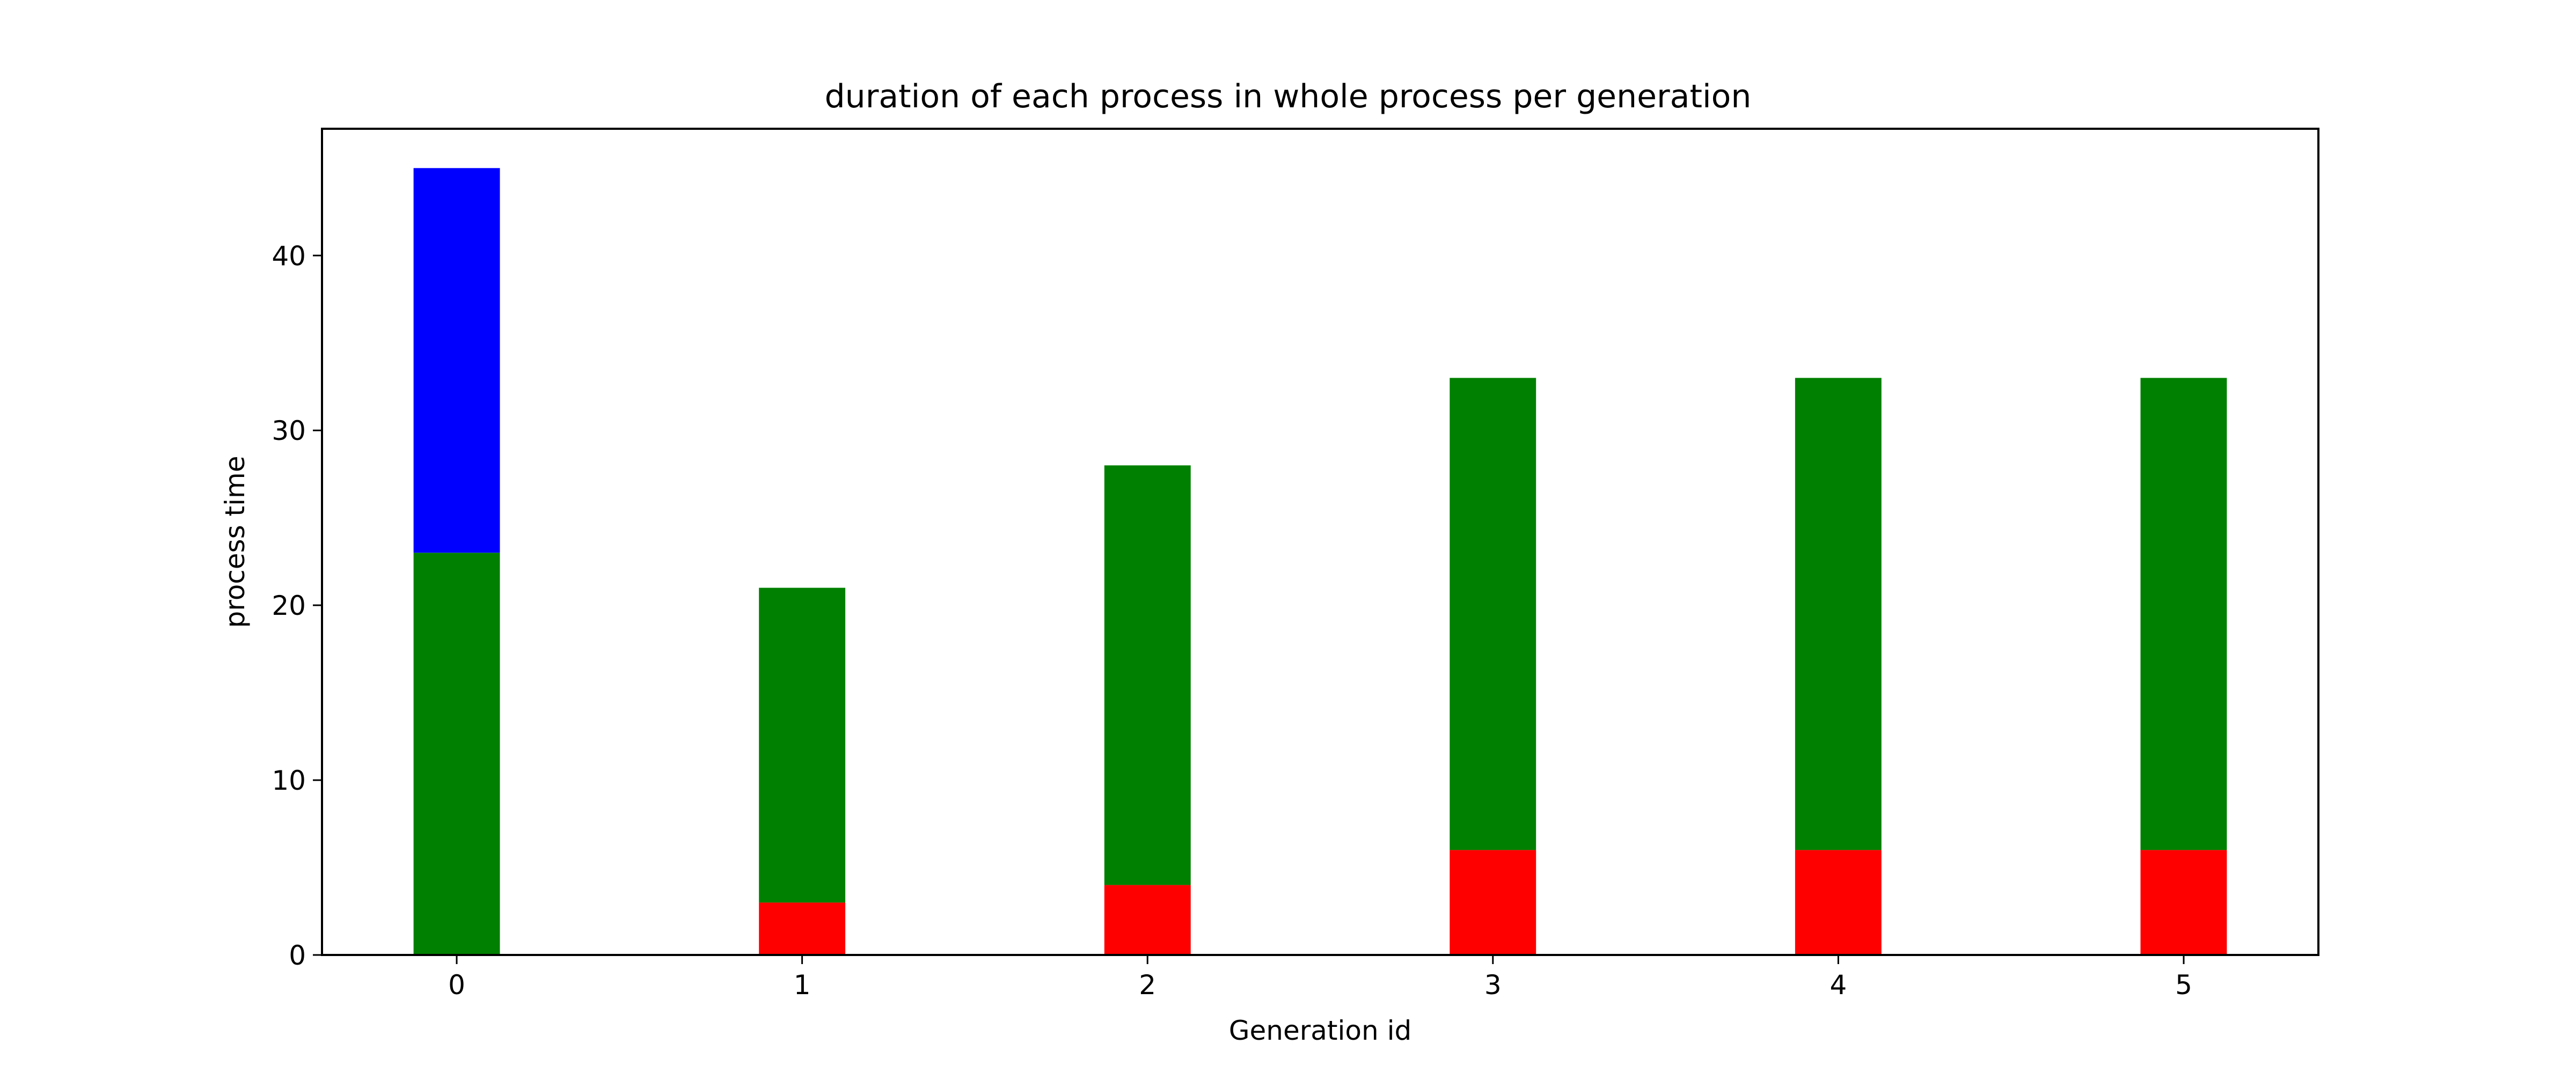 Image resolution: width=2576 pixels, height=1073 pixels. What do you see at coordinates (456, 985) in the screenshot?
I see `x-tick-label: 0` at bounding box center [456, 985].